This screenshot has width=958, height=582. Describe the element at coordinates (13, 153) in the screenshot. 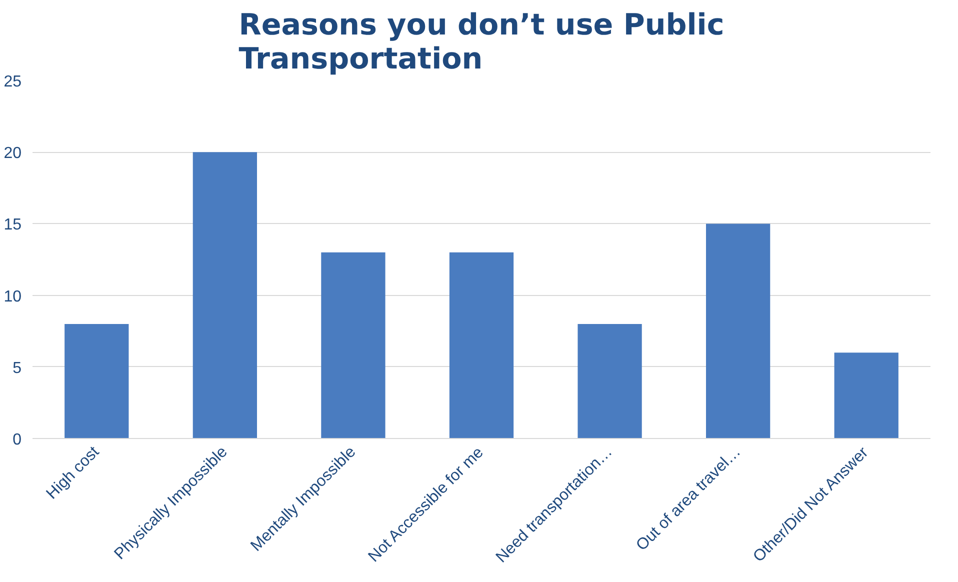

I see `y-tick-label: 20` at that location.